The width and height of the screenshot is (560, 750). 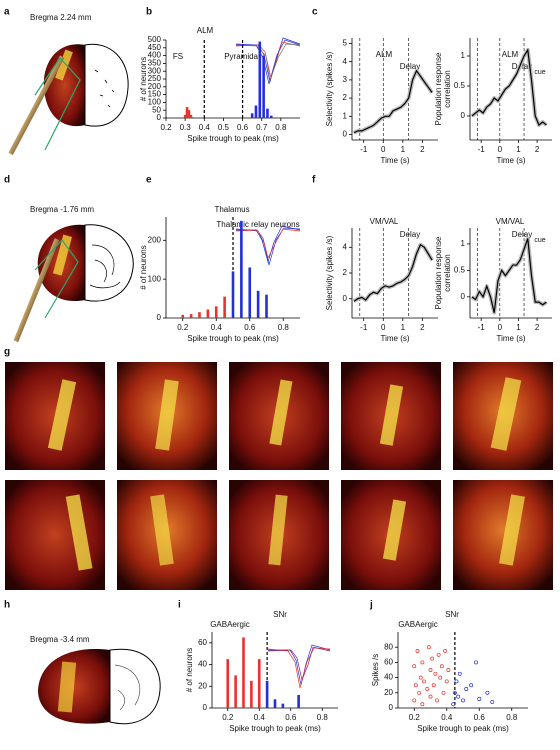 I want to click on y-tick-label: 500, so click(x=155, y=39).